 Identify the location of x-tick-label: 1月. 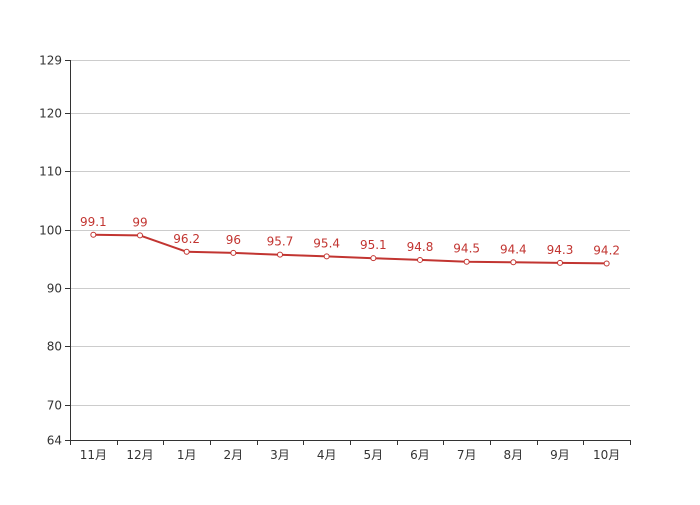
(187, 455).